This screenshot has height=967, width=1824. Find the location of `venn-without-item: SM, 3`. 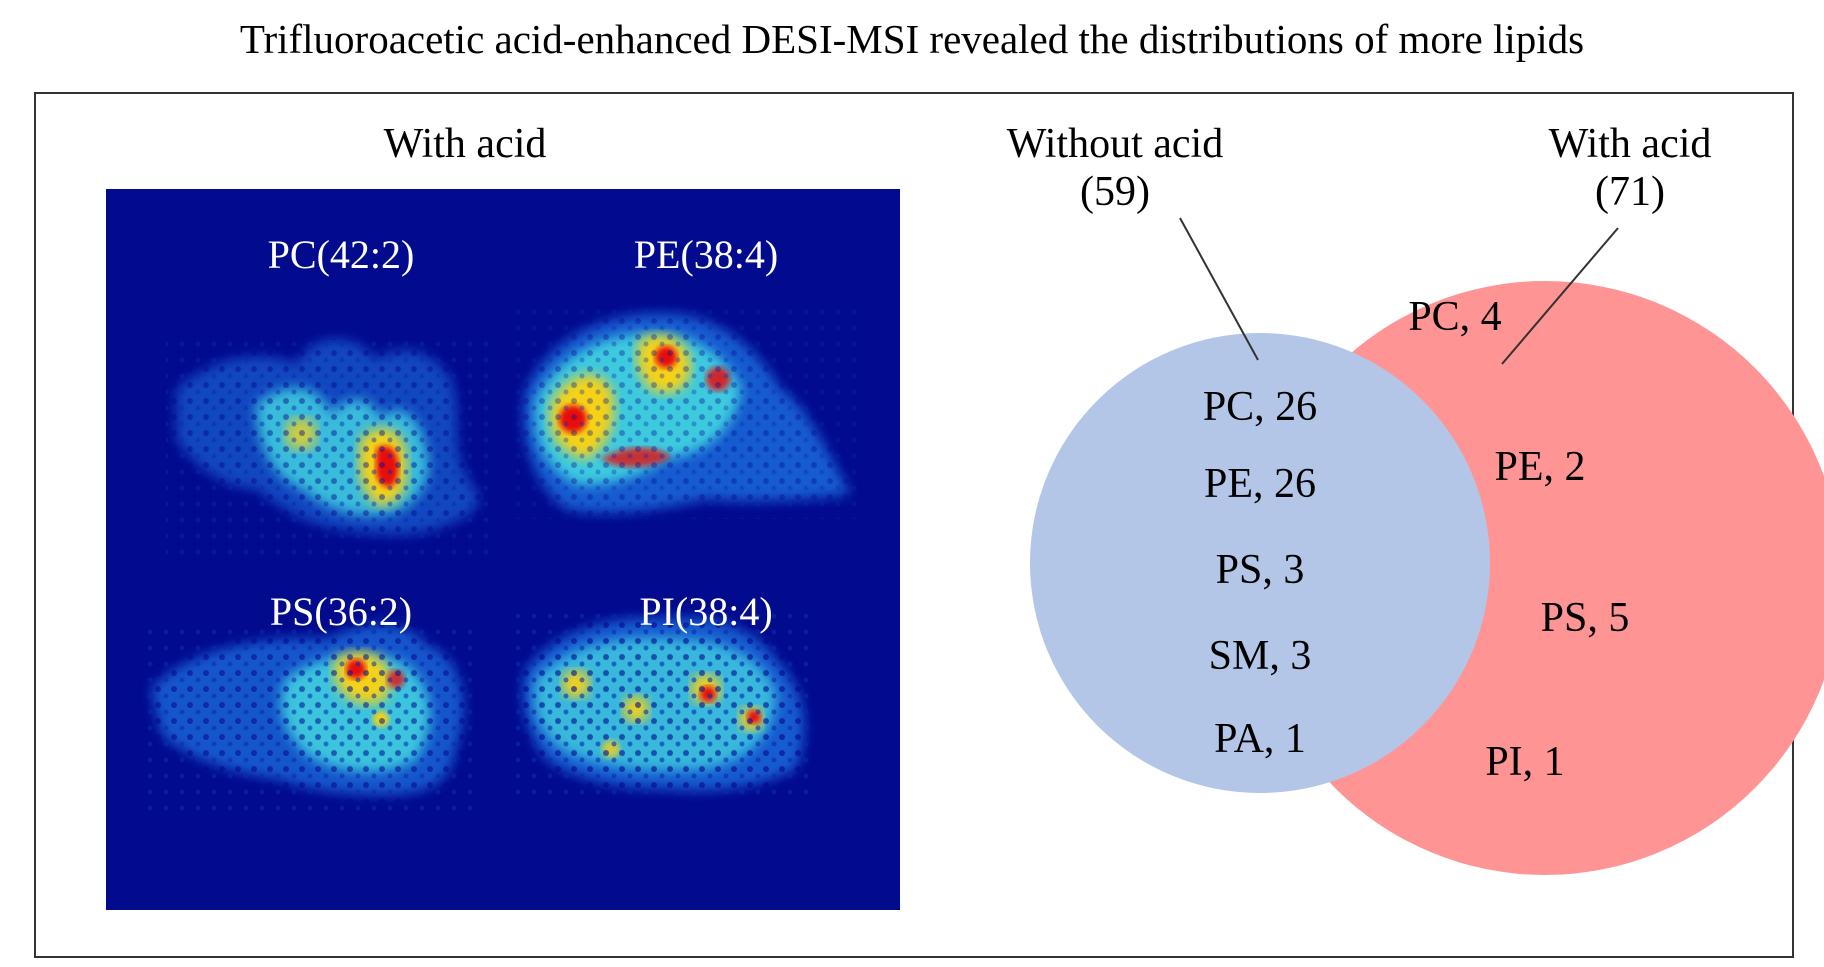

venn-without-item: SM, 3 is located at coordinates (1260, 656).